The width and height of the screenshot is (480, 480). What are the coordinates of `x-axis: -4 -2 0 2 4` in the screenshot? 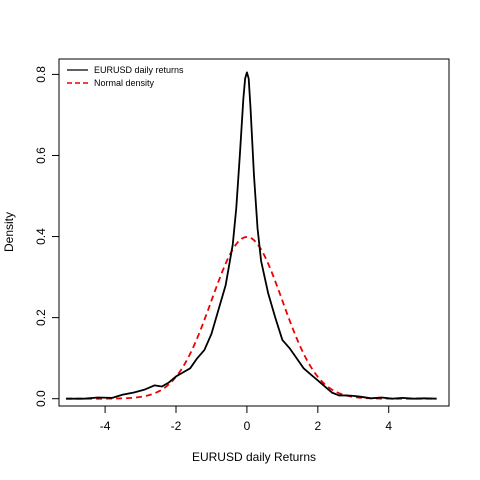 It's located at (246, 419).